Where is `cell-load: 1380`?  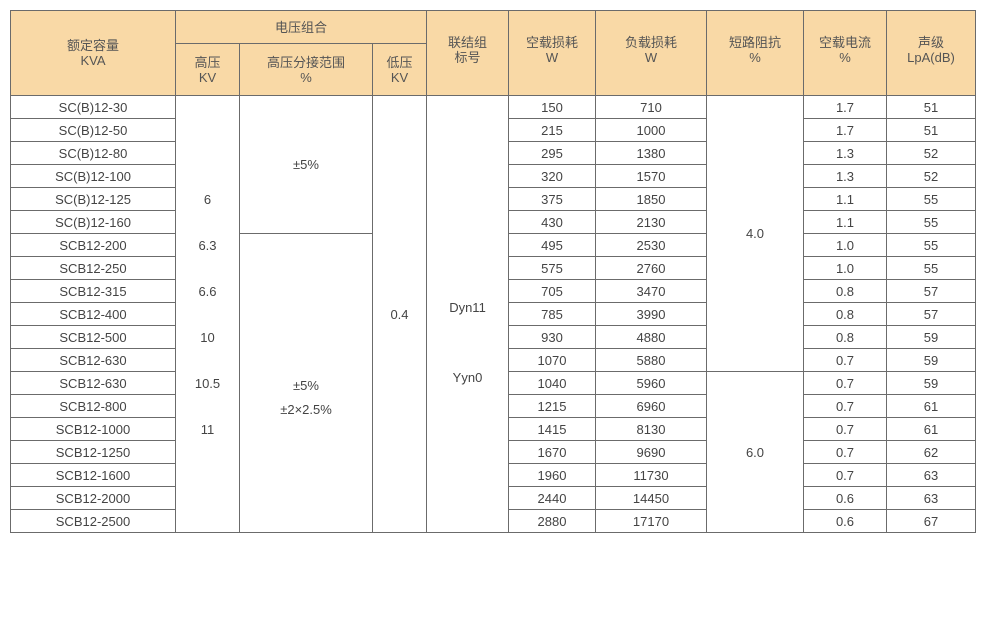
cell-load: 1380 is located at coordinates (651, 153).